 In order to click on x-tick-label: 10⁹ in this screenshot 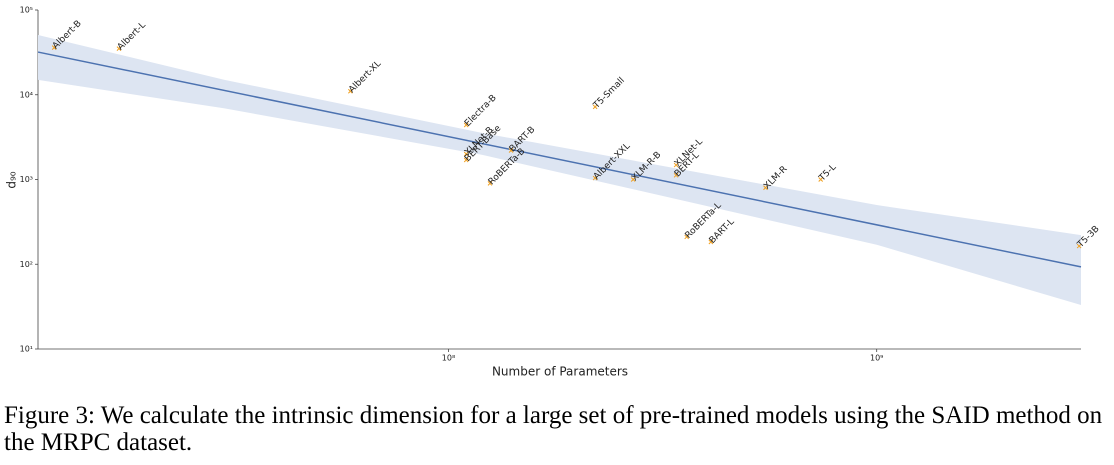, I will do `click(876, 358)`.